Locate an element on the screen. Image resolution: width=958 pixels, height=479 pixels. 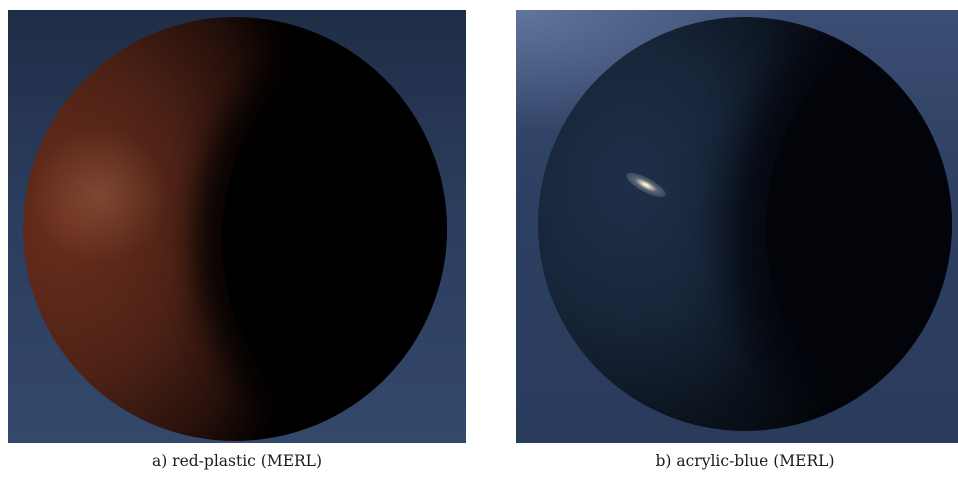
caption-acrylic-blue: b) acrylic-blue (MERL) is located at coordinates (745, 461).